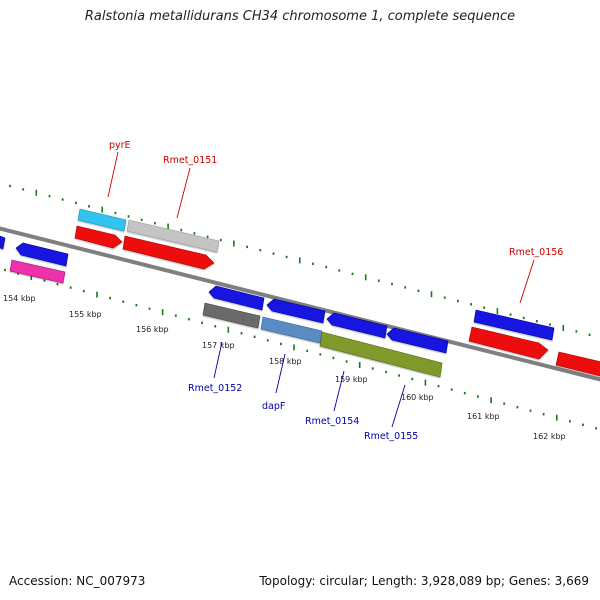 Image resolution: width=600 pixels, height=600 pixels. Describe the element at coordinates (291, 330) in the screenshot. I see `gene-dapF` at that location.